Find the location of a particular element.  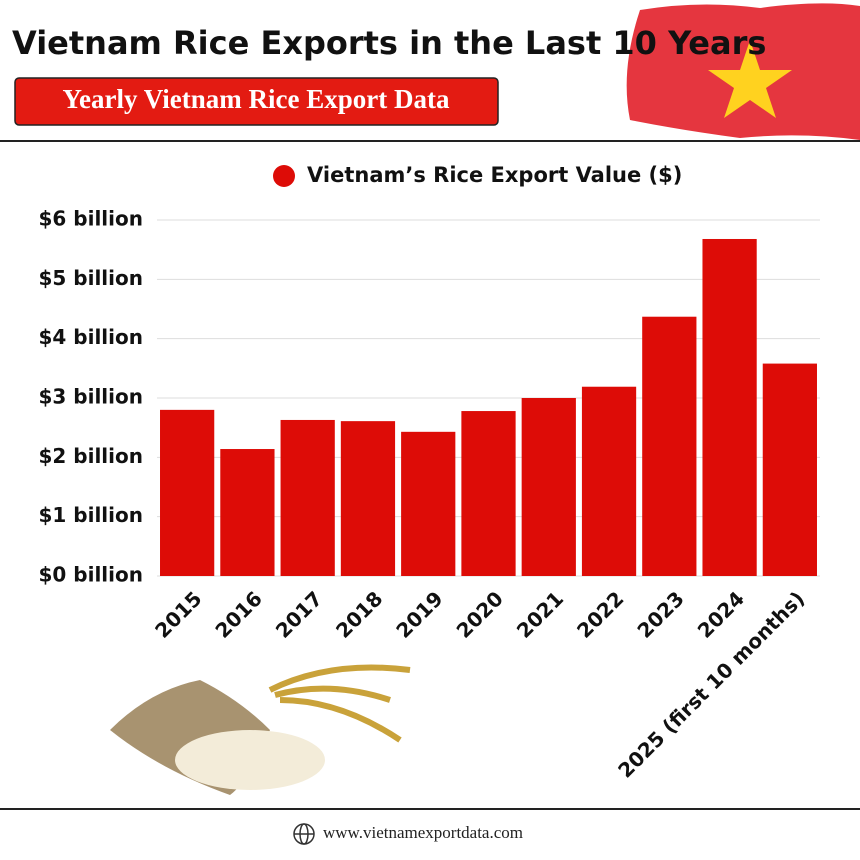

globe-icon is located at coordinates (304, 834).